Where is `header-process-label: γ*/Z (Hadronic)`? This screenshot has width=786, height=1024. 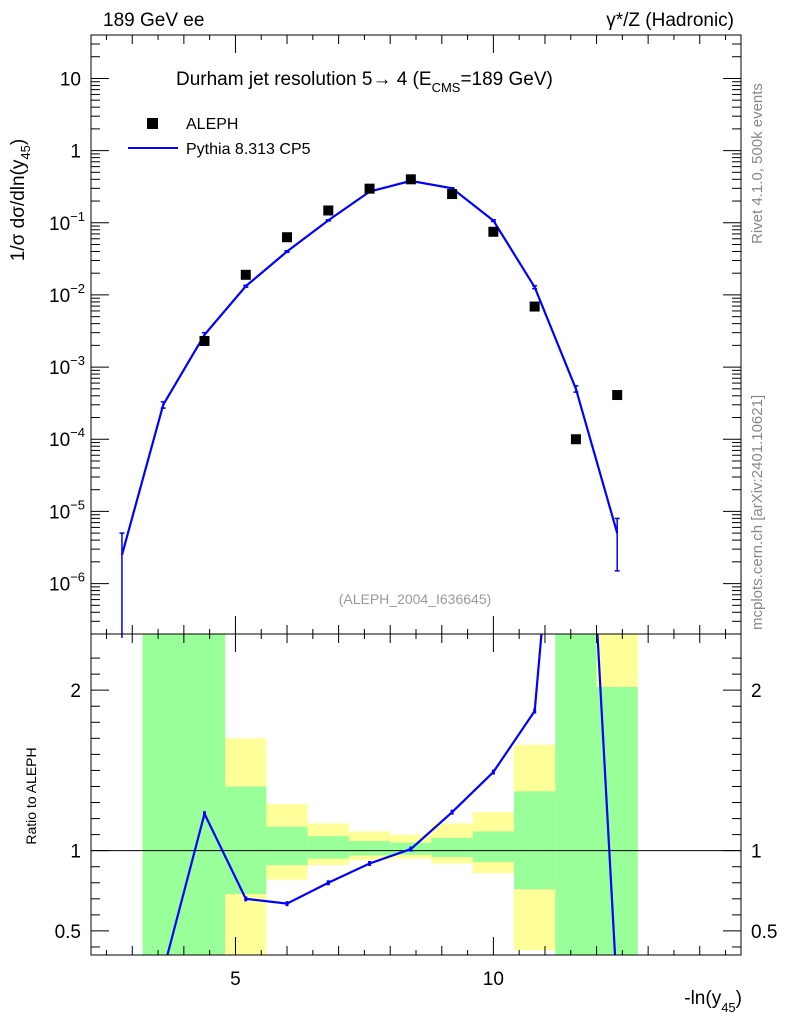 header-process-label: γ*/Z (Hadronic) is located at coordinates (670, 20).